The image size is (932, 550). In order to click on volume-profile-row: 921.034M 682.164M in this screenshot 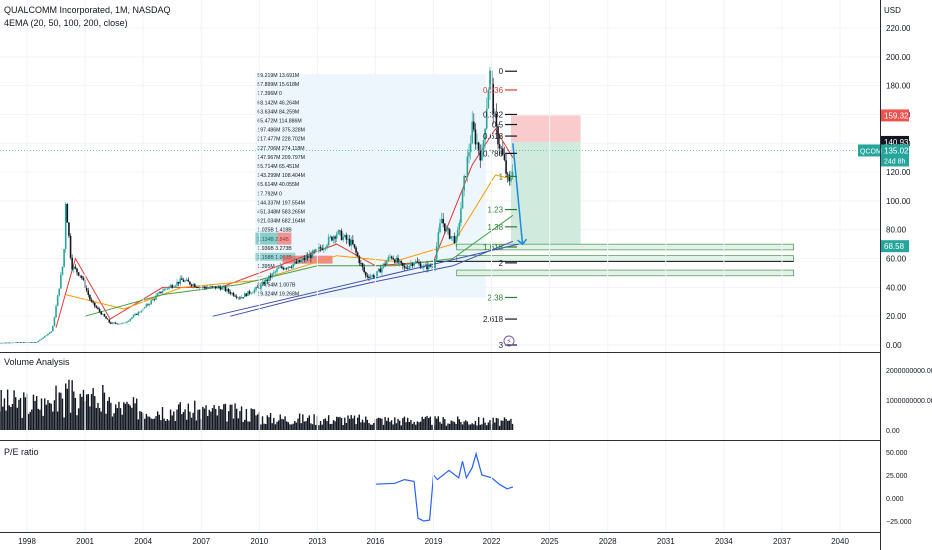, I will do `click(281, 222)`.